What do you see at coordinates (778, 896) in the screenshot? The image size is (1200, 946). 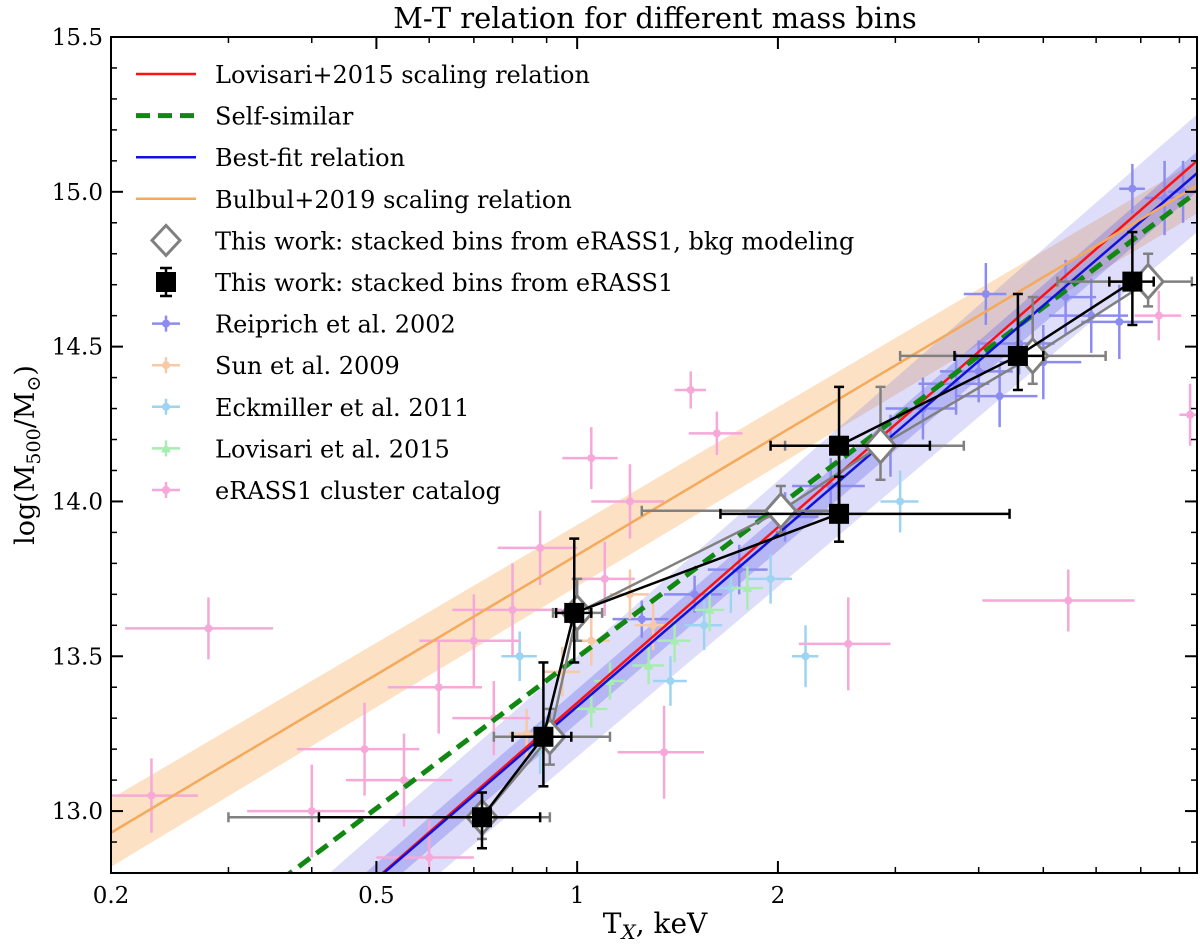 I see `x-tick-label: 2` at bounding box center [778, 896].